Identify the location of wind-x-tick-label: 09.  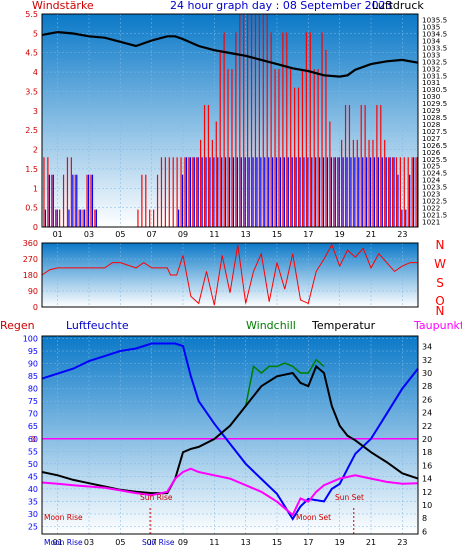
(183, 234).